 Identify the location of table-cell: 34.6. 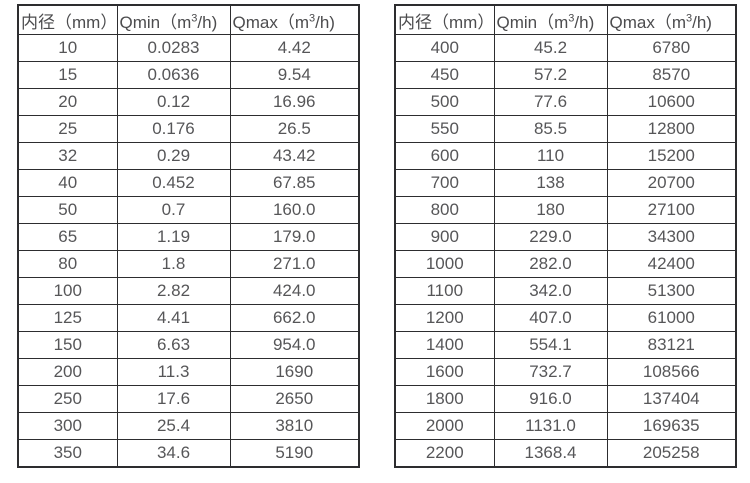
(173, 453).